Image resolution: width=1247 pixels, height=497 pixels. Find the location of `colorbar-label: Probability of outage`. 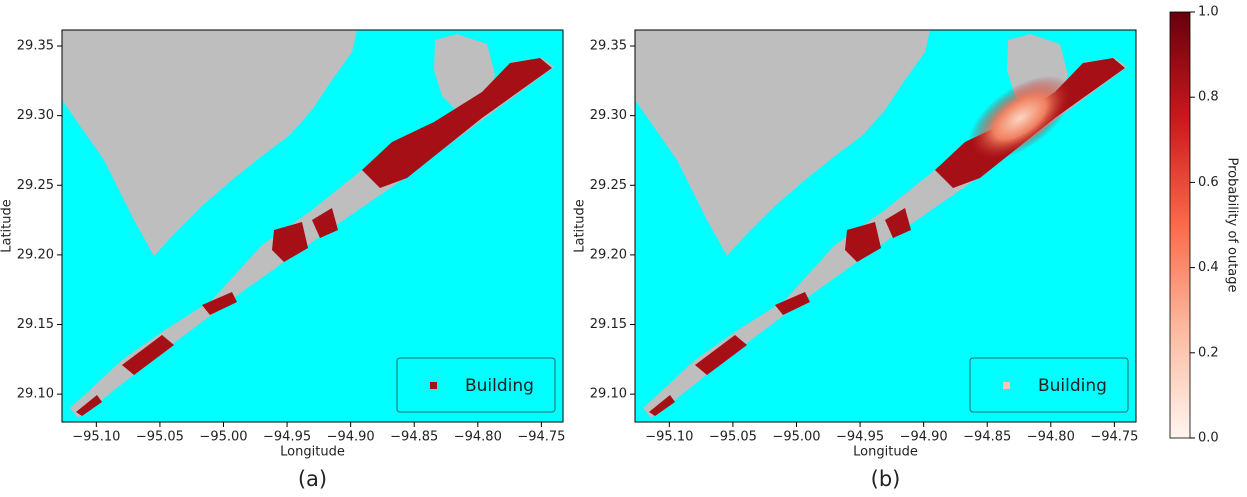

colorbar-label: Probability of outage is located at coordinates (1232, 224).